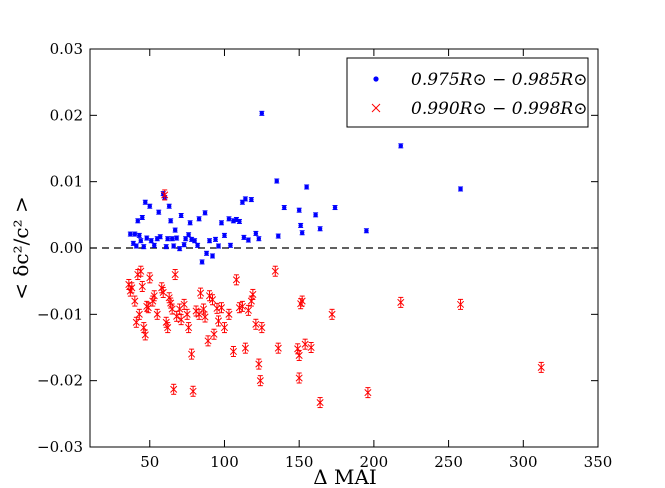 This screenshot has width=665, height=488. Describe the element at coordinates (149, 462) in the screenshot. I see `x-tick-label: 50` at that location.